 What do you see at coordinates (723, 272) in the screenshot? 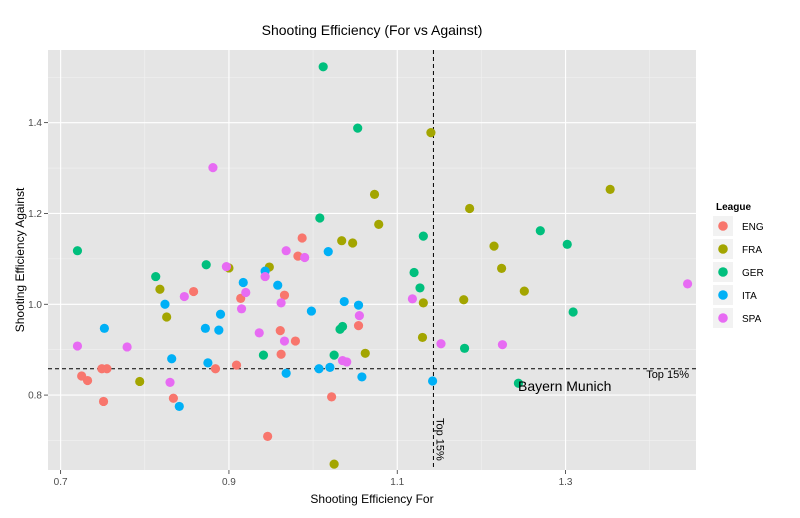
I see `legend-key-ger` at bounding box center [723, 272].